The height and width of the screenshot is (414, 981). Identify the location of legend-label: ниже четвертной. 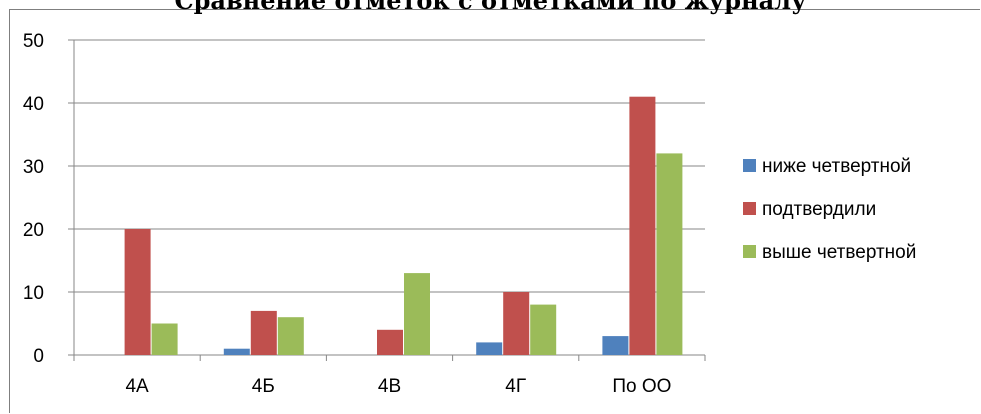
(836, 166).